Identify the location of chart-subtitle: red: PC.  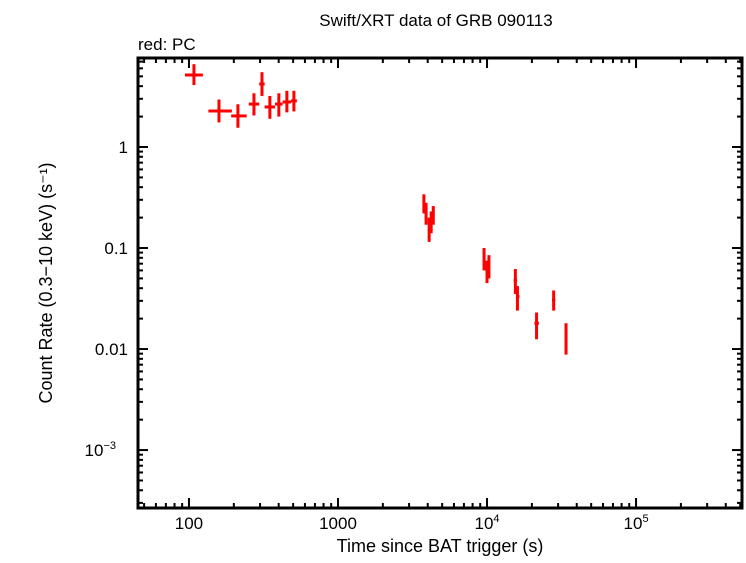
(167, 44).